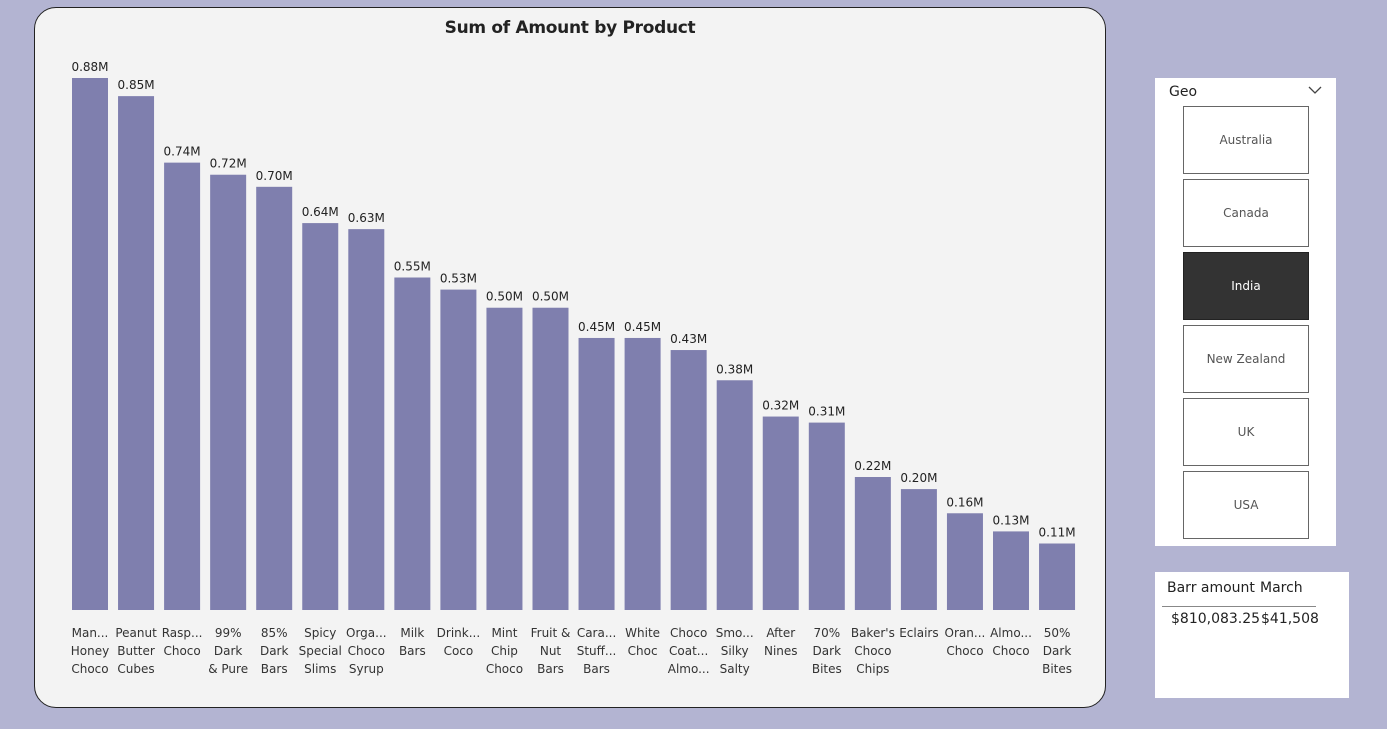 The width and height of the screenshot is (1387, 729). Describe the element at coordinates (1246, 286) in the screenshot. I see `slicer-option-india: India` at that location.